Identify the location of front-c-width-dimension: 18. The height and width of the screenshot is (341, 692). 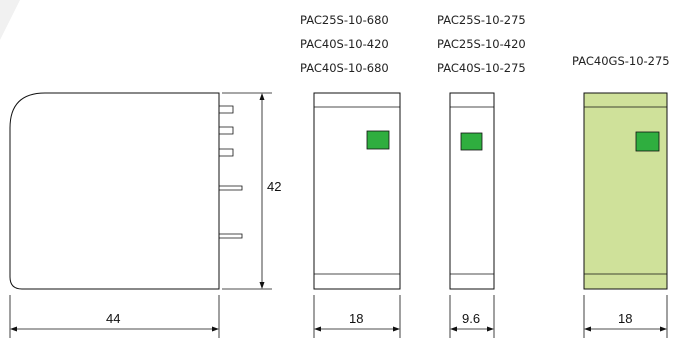
(625, 316).